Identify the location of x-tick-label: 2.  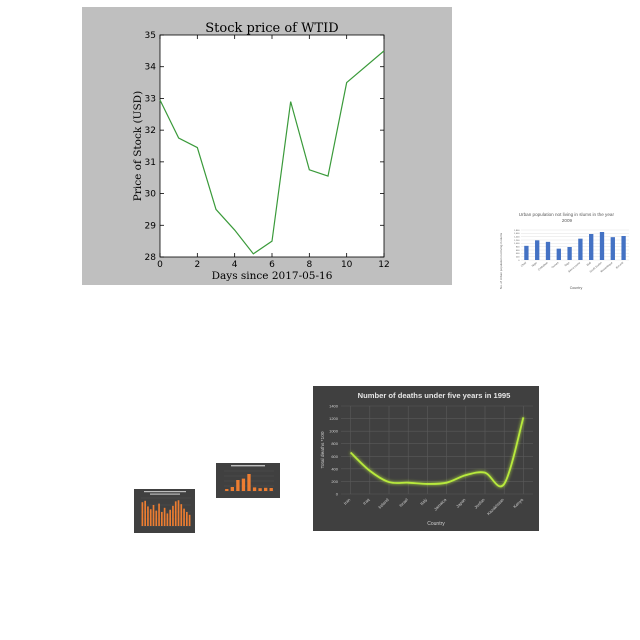
(197, 265).